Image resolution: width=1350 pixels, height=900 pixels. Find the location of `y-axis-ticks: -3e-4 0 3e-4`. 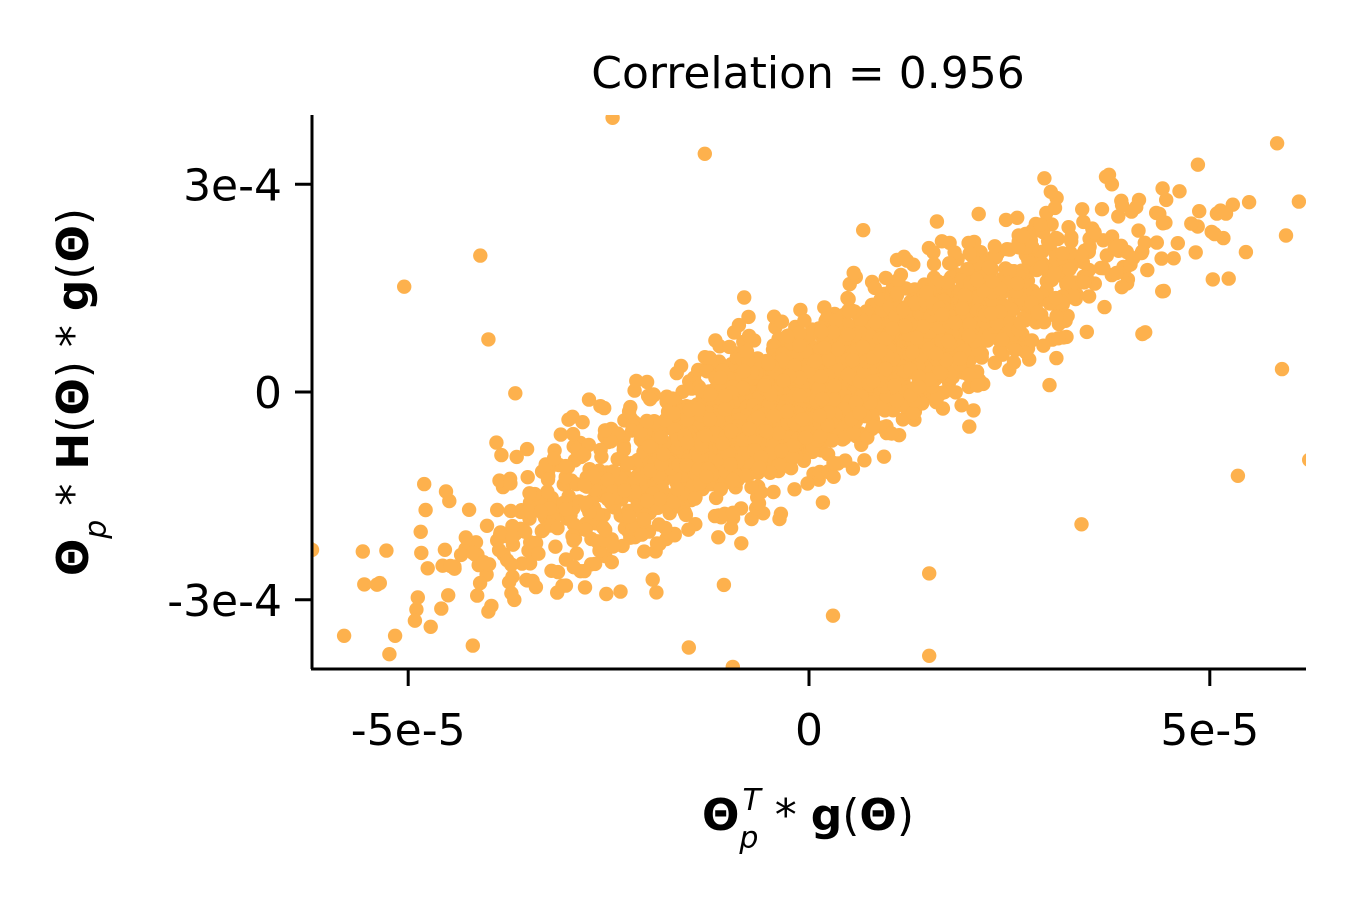

y-axis-ticks: -3e-4 0 3e-4 is located at coordinates (239, 393).